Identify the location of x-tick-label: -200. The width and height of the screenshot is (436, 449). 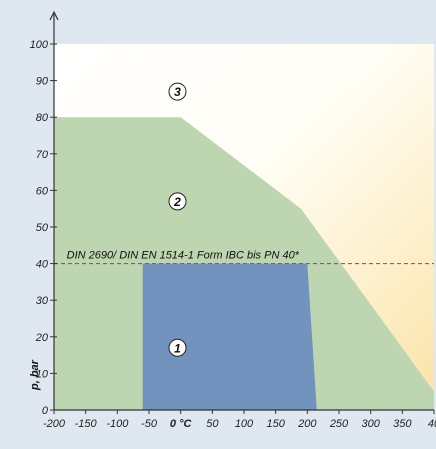
(54, 424).